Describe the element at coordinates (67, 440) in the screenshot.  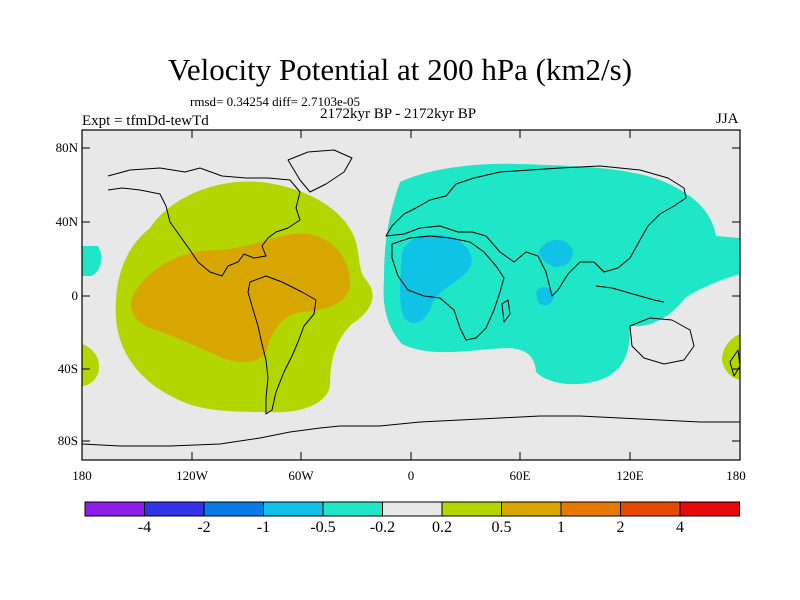
I see `y-tick-label-80s: 80S` at that location.